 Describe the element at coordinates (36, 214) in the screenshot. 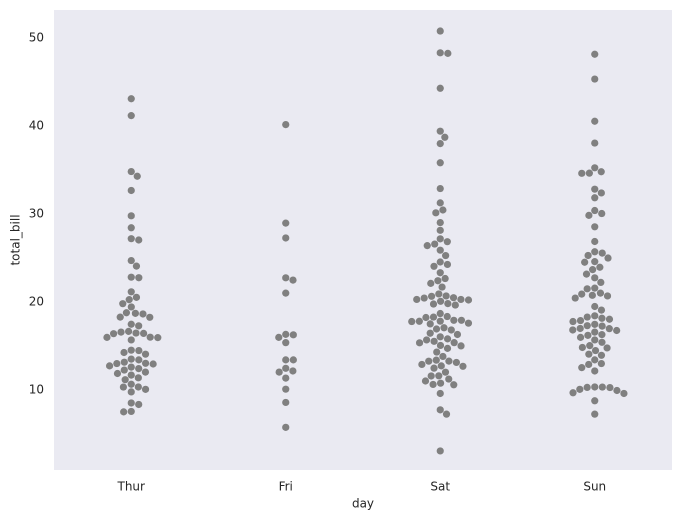

I see `y-tick-label: 30` at that location.